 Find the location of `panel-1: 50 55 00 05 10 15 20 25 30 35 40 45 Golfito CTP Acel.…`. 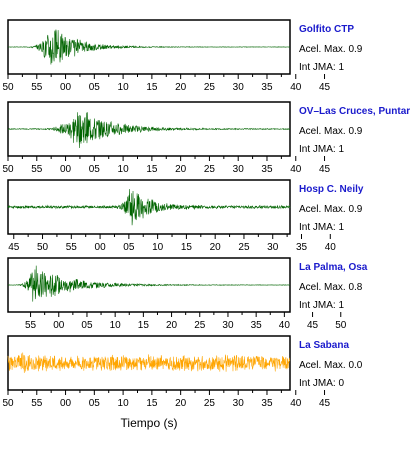

panel-1: 50 55 00 05 10 15 20 25 30 35 40 45 Golfito CTP Acel.… is located at coordinates (182, 56).